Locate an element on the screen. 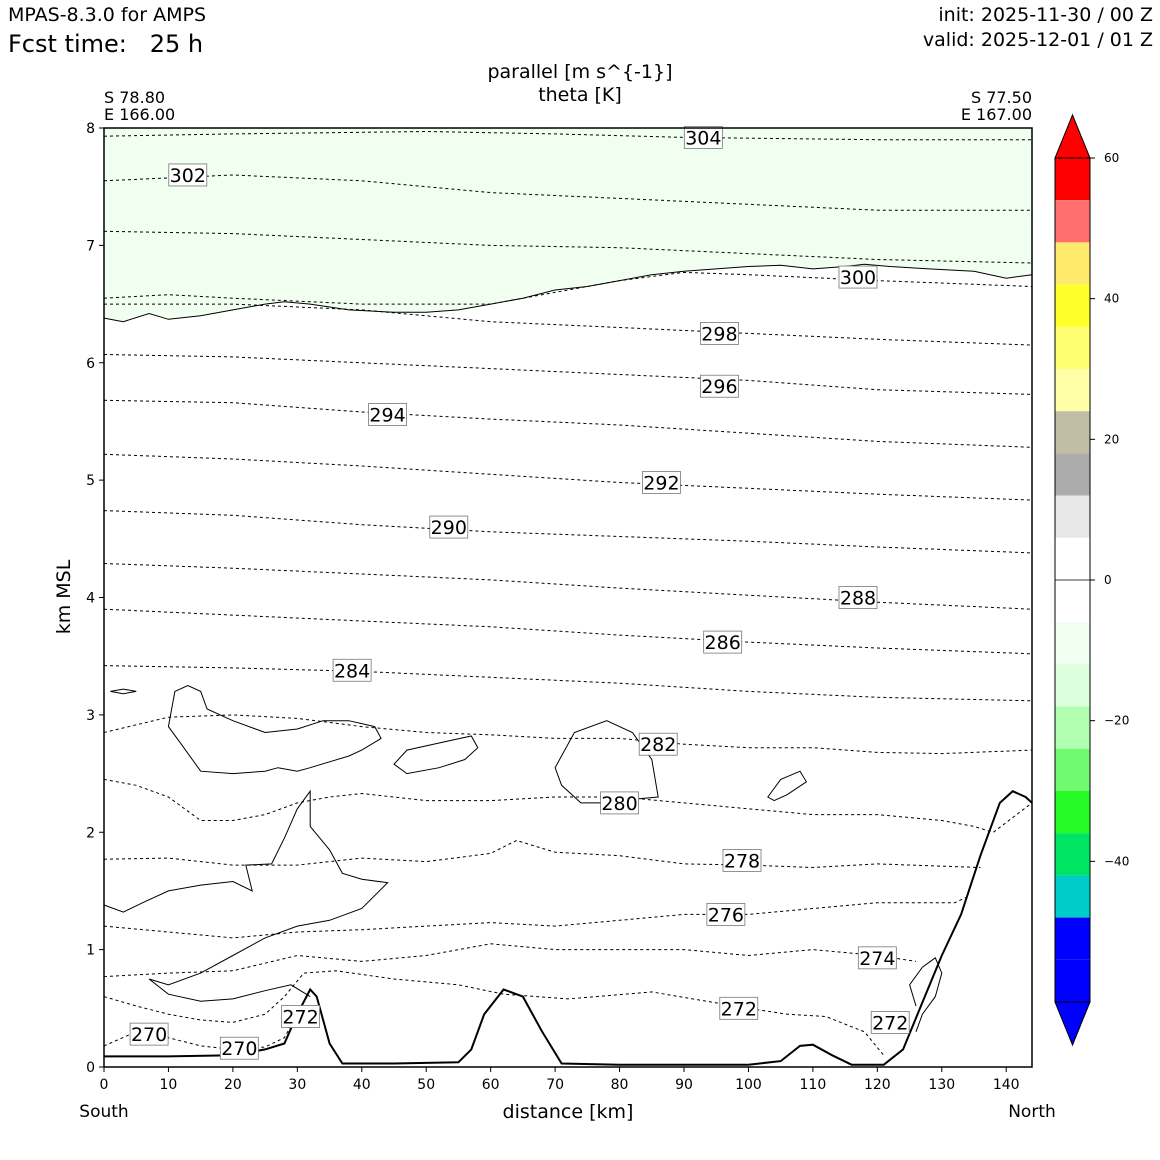  theta-label-302: 302 is located at coordinates (188, 175).